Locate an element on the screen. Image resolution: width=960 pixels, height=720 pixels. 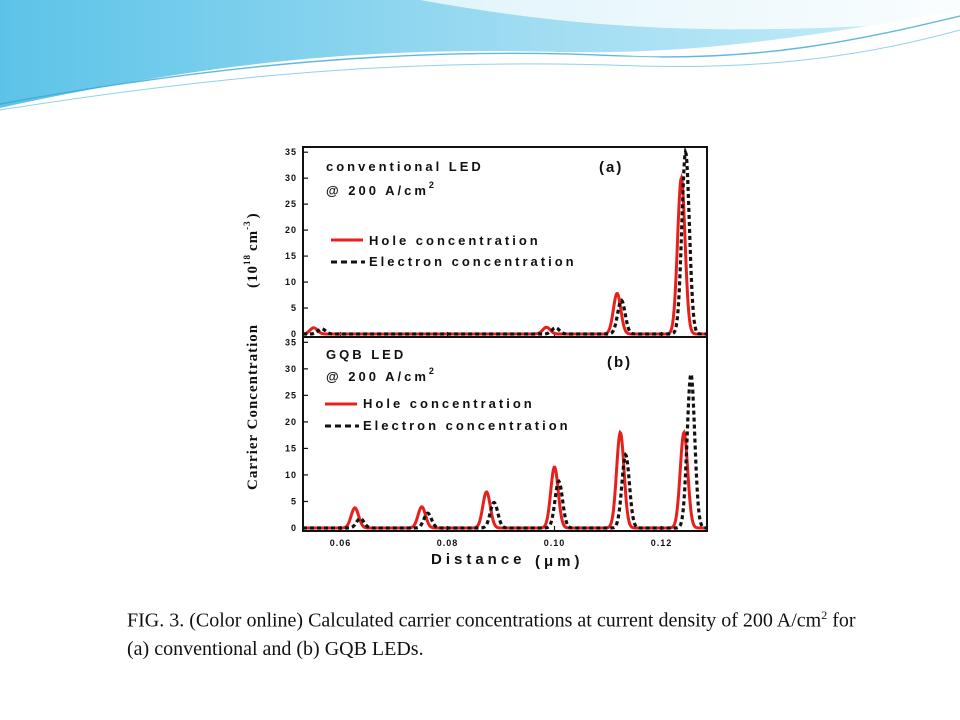
caption-superscript: 2 is located at coordinates (824, 615).